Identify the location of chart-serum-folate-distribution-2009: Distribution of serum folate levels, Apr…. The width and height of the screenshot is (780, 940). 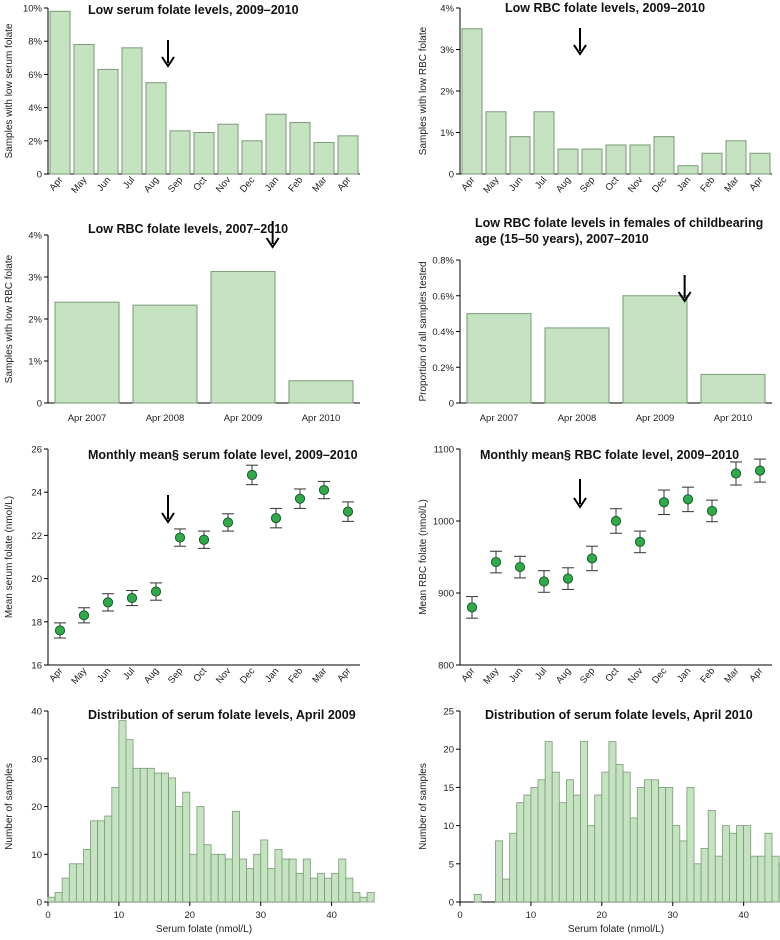
(189, 821).